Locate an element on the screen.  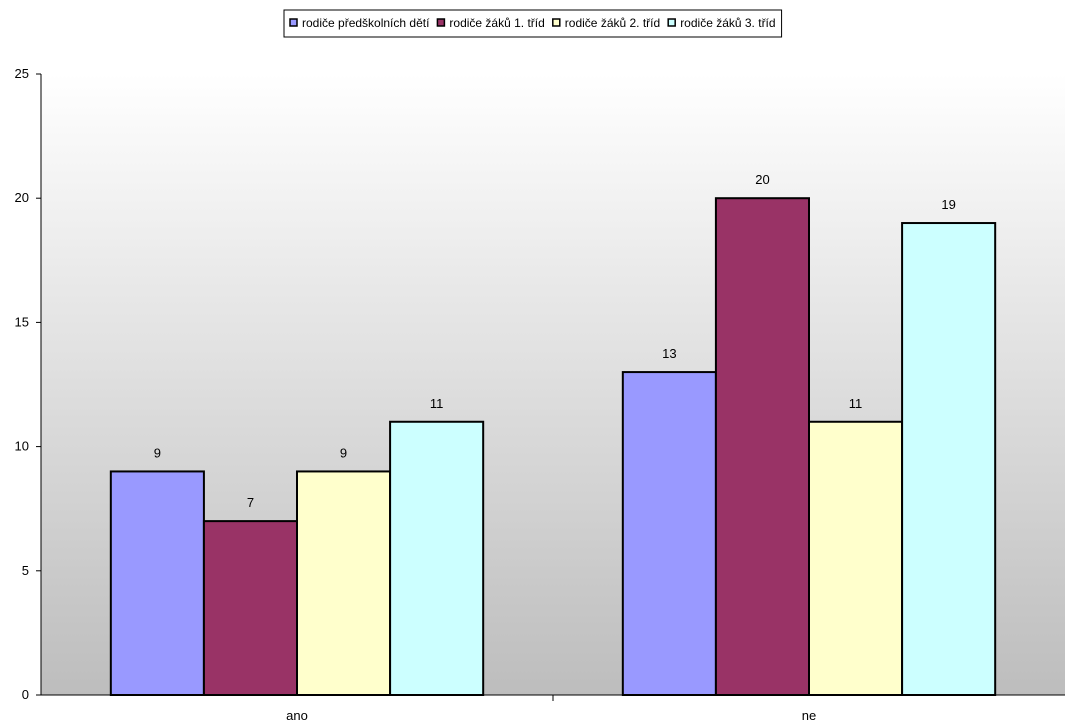
bar-value-label: 20 is located at coordinates (762, 179).